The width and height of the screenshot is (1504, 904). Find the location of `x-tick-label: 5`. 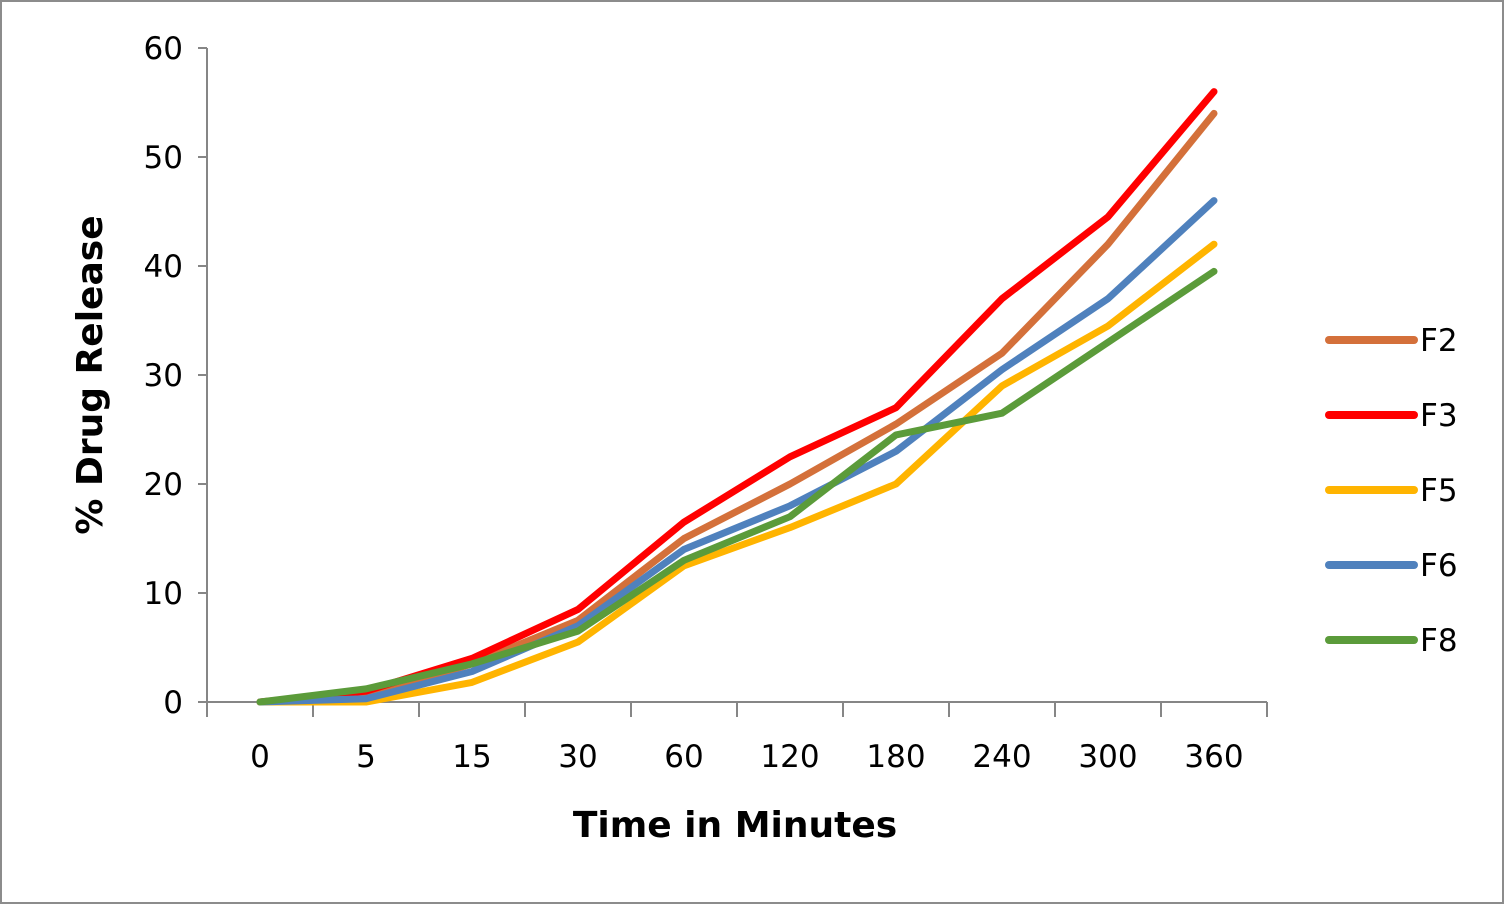

x-tick-label: 5 is located at coordinates (366, 757).